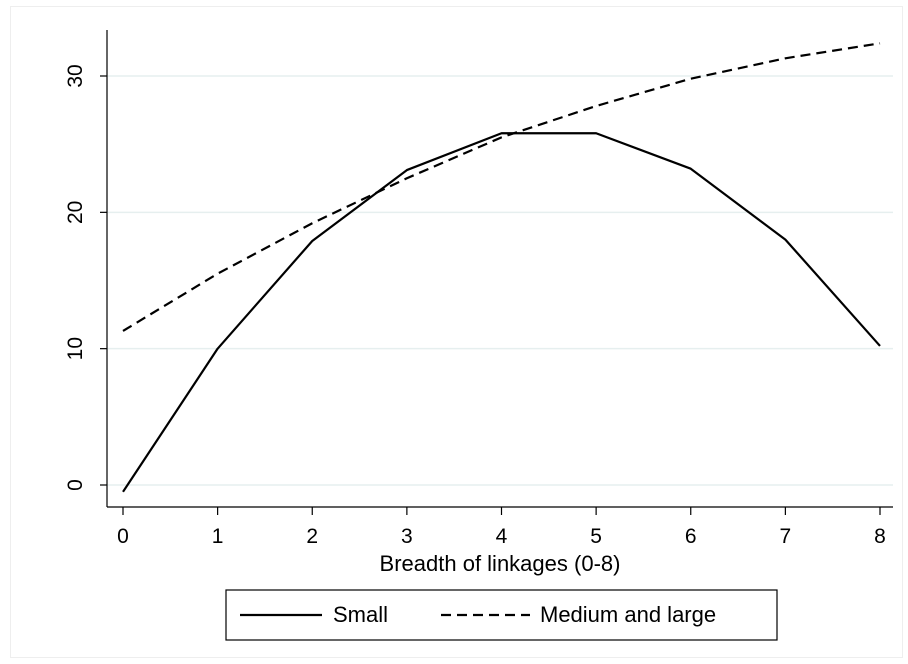 The image size is (908, 664). Describe the element at coordinates (75, 348) in the screenshot. I see `y-tick-label: 10` at that location.